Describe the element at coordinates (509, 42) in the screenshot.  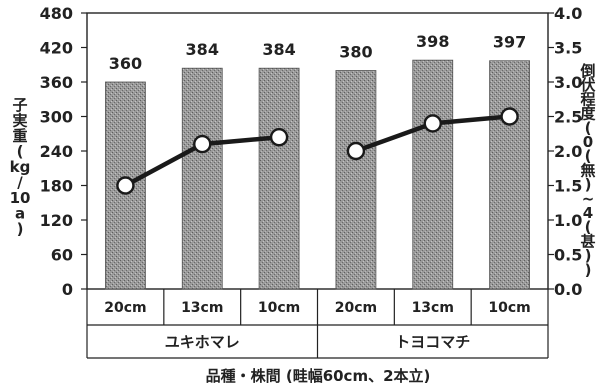
I see `bar-value-label: 397` at that location.